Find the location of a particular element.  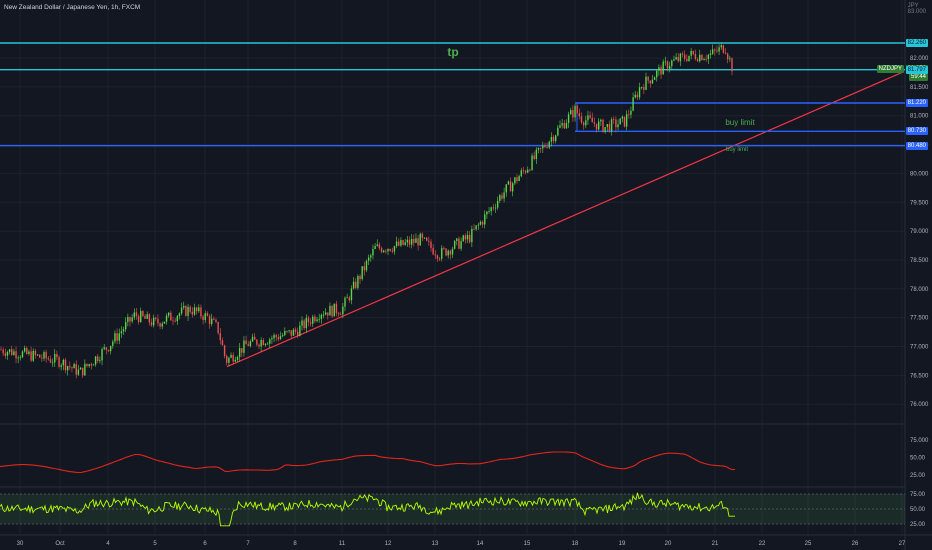

price-badge-support: 80.480 is located at coordinates (916, 145).